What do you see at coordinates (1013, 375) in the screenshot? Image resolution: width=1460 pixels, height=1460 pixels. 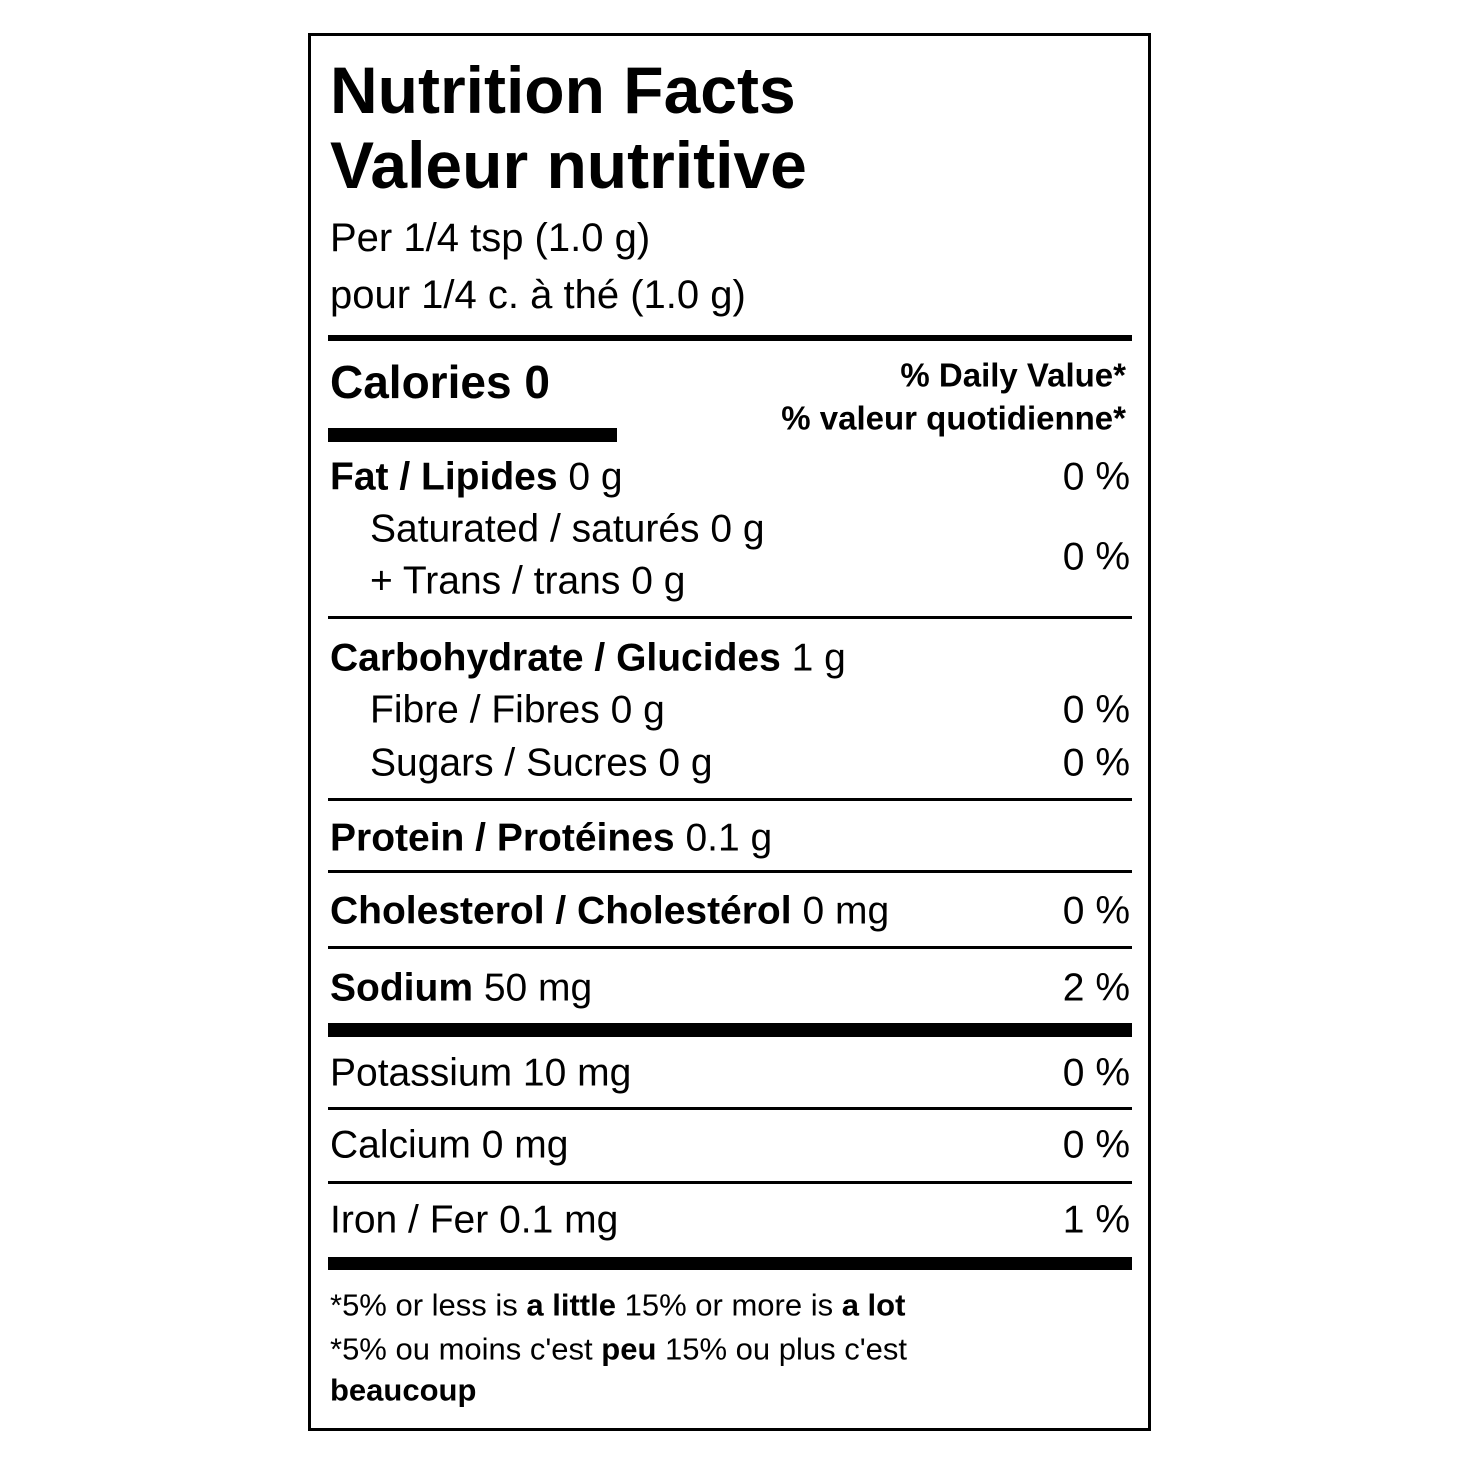 I see `daily-value-header: % Daily Value*` at bounding box center [1013, 375].